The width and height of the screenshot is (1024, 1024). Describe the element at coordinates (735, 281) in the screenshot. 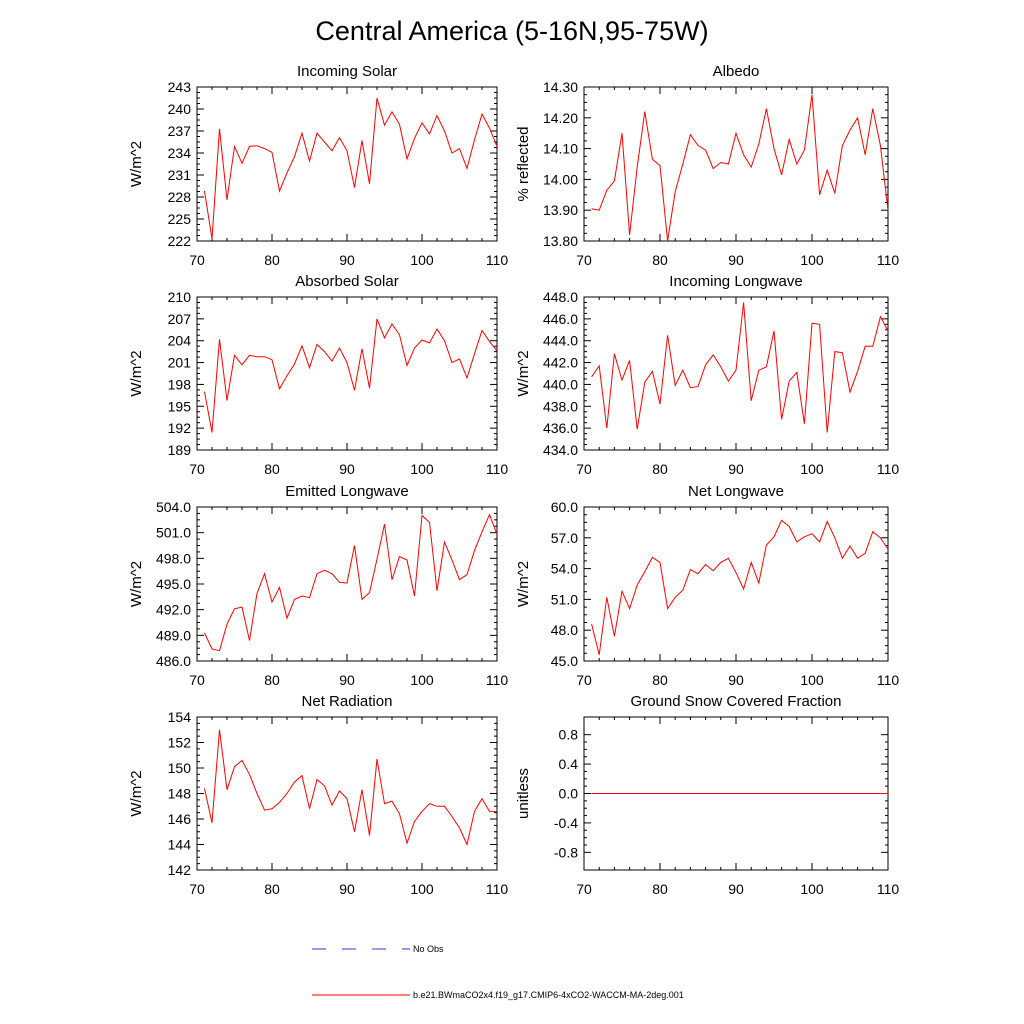

I see `panel-title: Incoming Longwave` at that location.